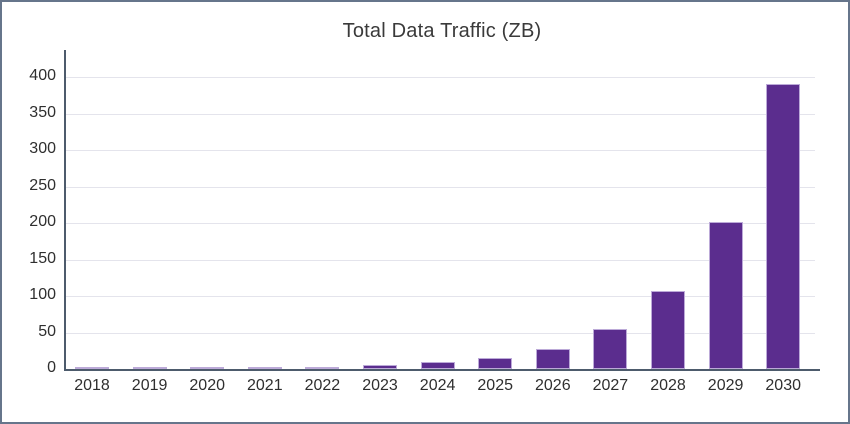  I want to click on y-tick-label-50: 50, so click(47, 331).